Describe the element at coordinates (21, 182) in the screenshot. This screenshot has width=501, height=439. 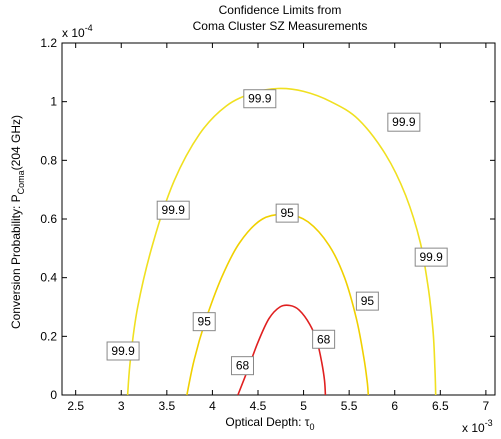
I see `y-axis-label-subscript: Coma` at that location.